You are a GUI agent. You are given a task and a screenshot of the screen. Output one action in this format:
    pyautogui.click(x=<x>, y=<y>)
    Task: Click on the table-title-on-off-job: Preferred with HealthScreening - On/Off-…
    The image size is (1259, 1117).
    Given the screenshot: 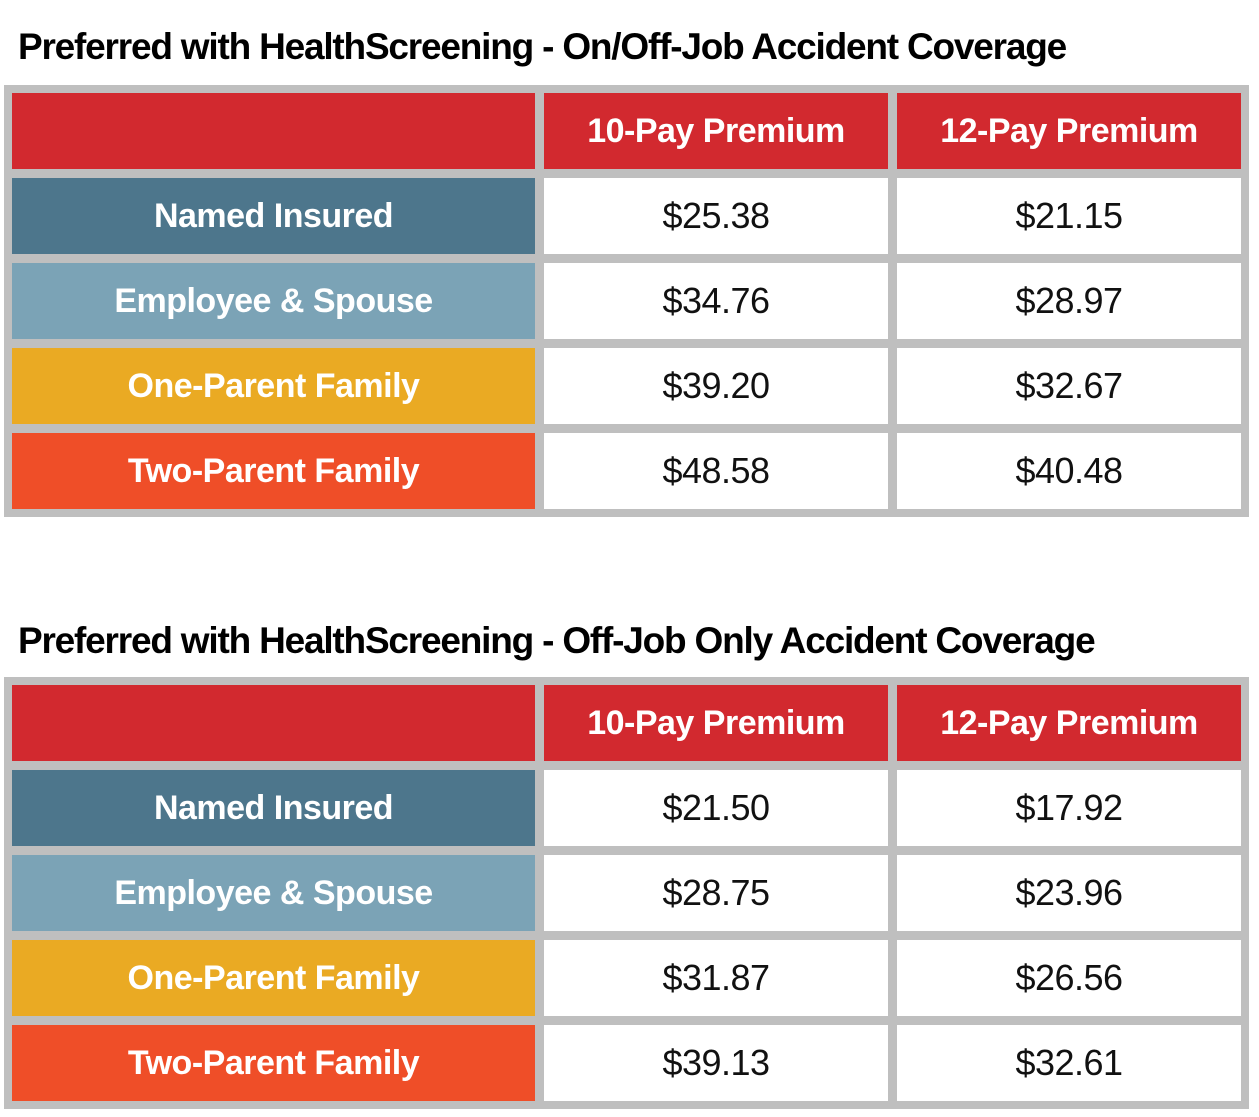 What is the action you would take?
    pyautogui.click(x=542, y=46)
    